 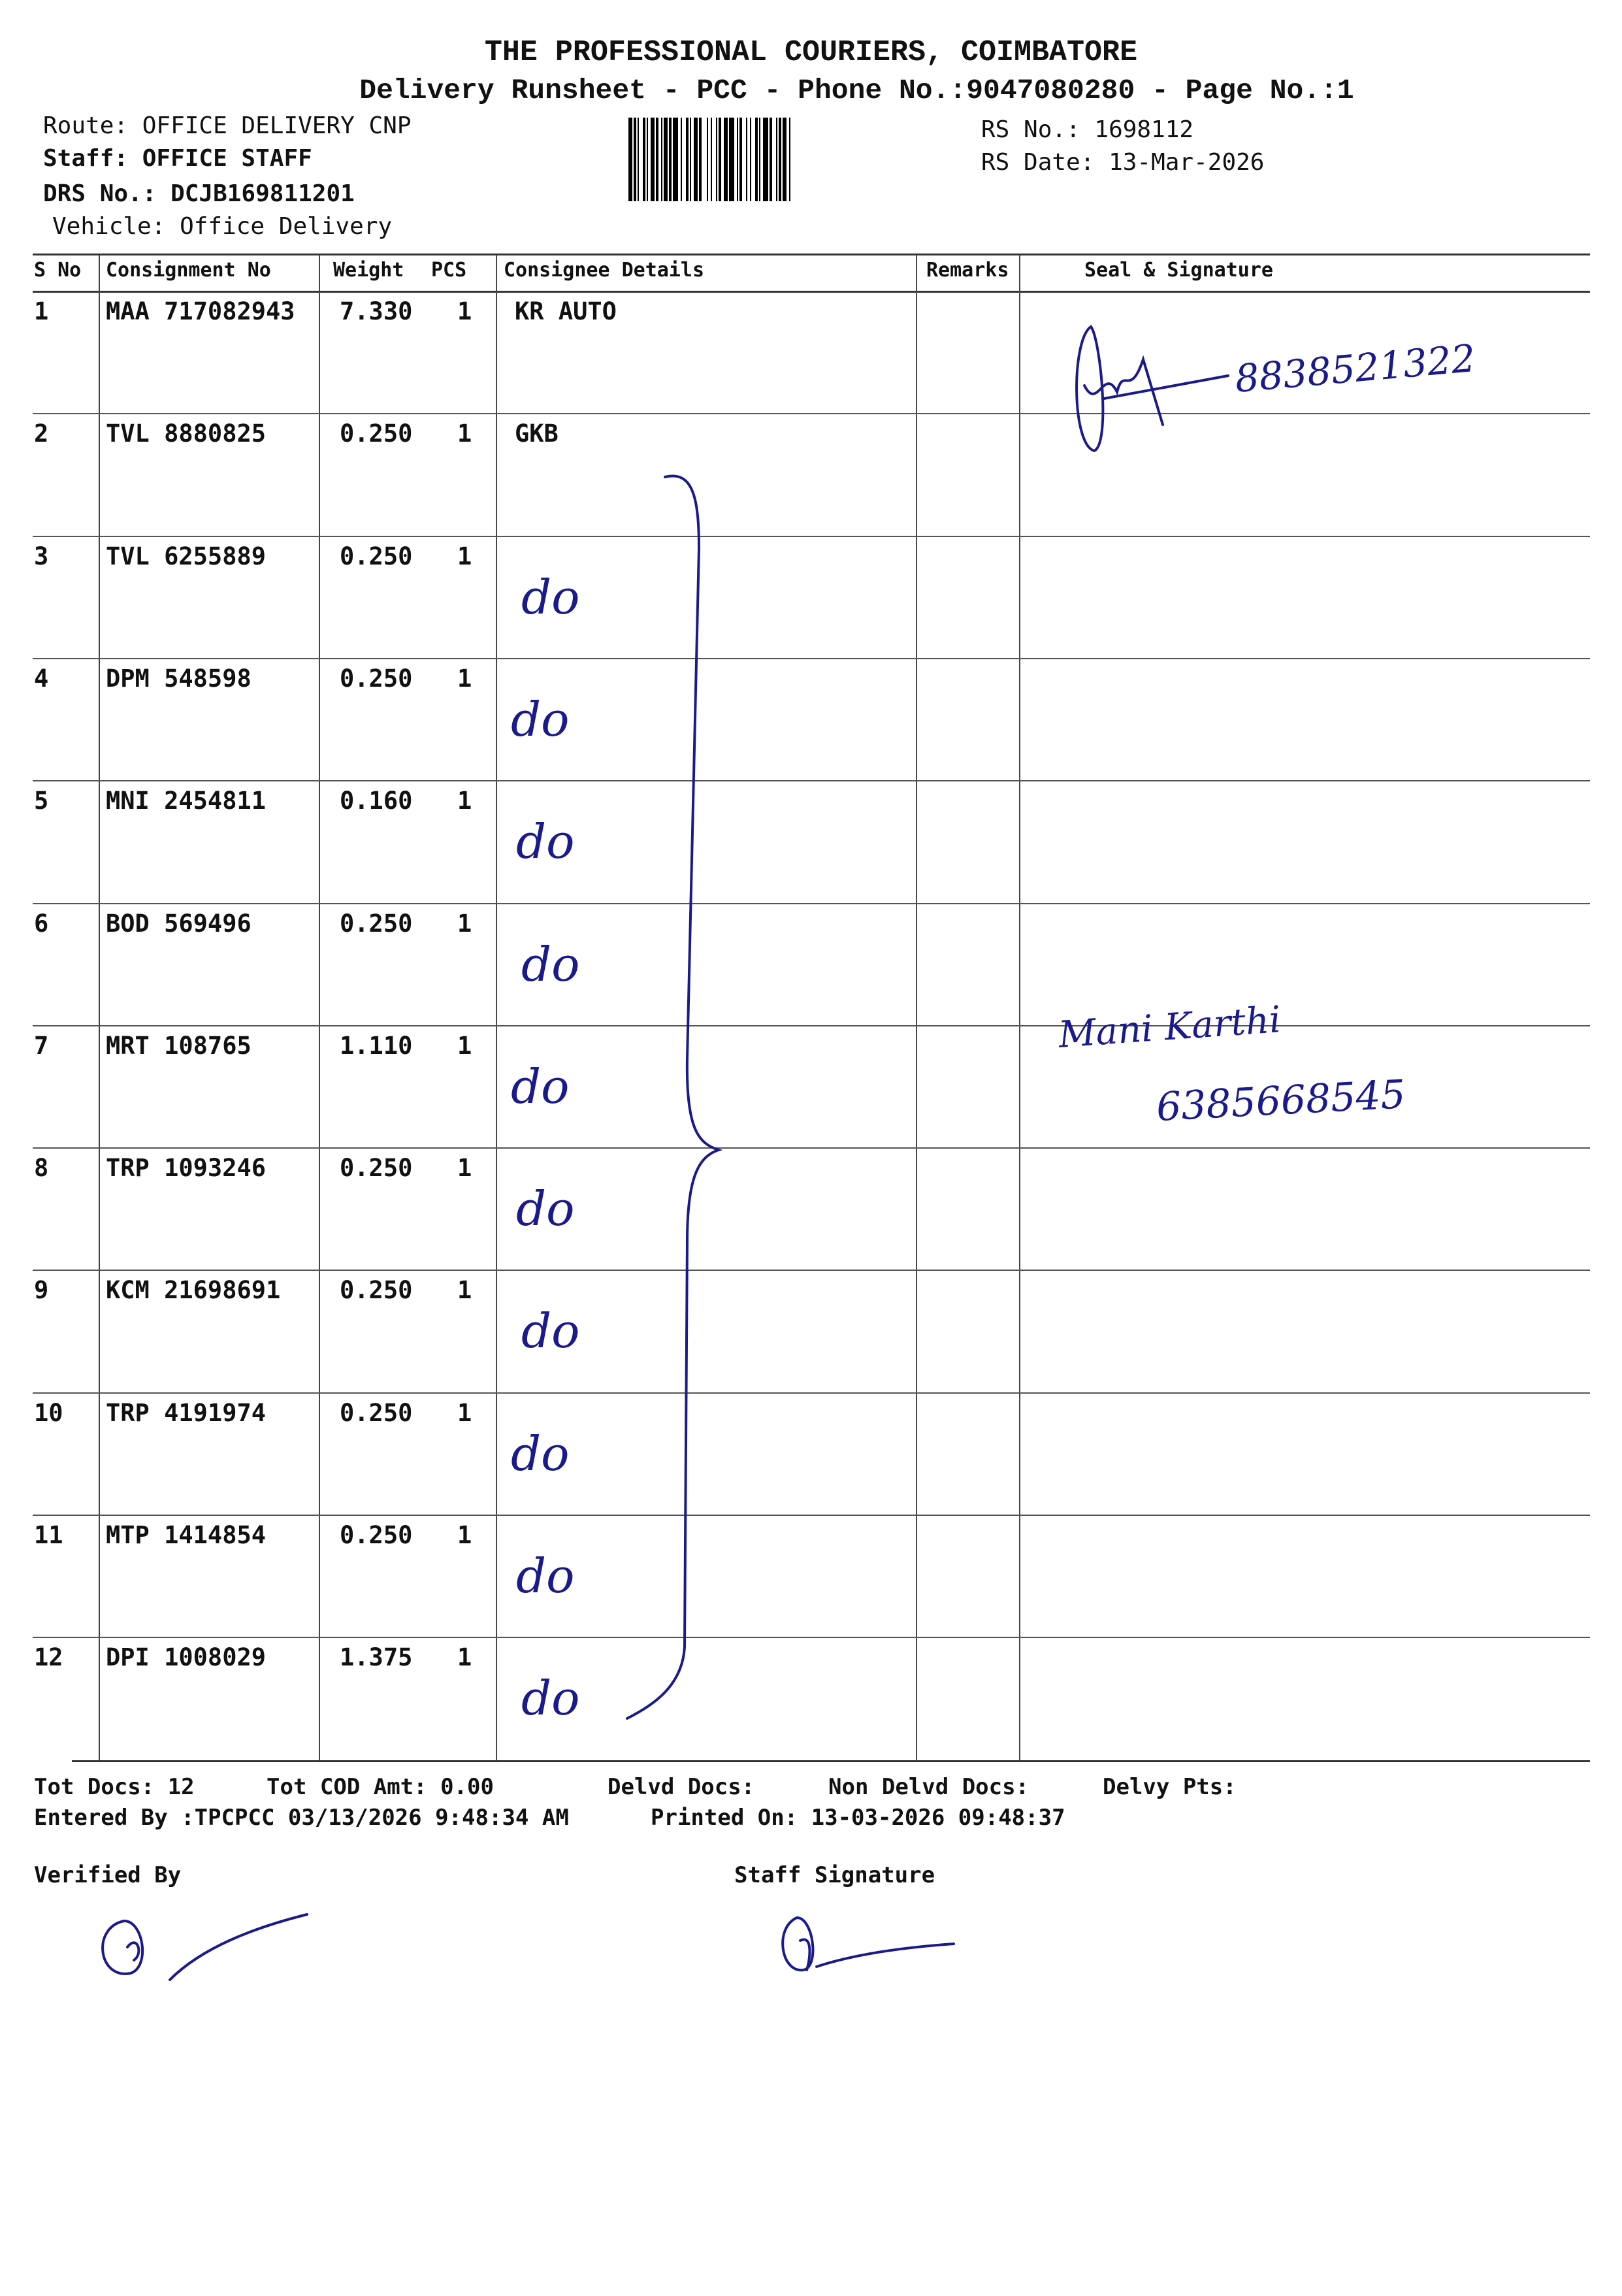 I want to click on handwritten-phone-1: 8838521322, so click(x=1355, y=368).